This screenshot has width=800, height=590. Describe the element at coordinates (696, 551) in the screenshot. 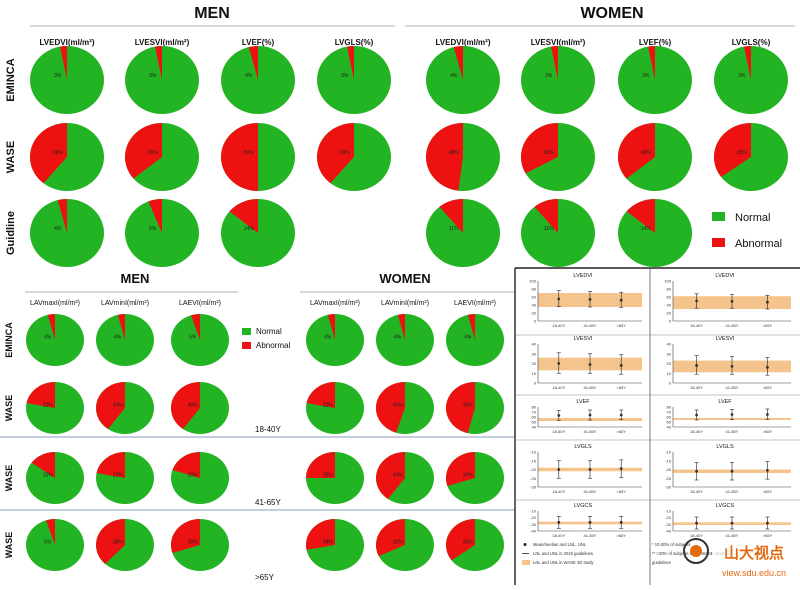

I see `watermark-logo-icon` at that location.